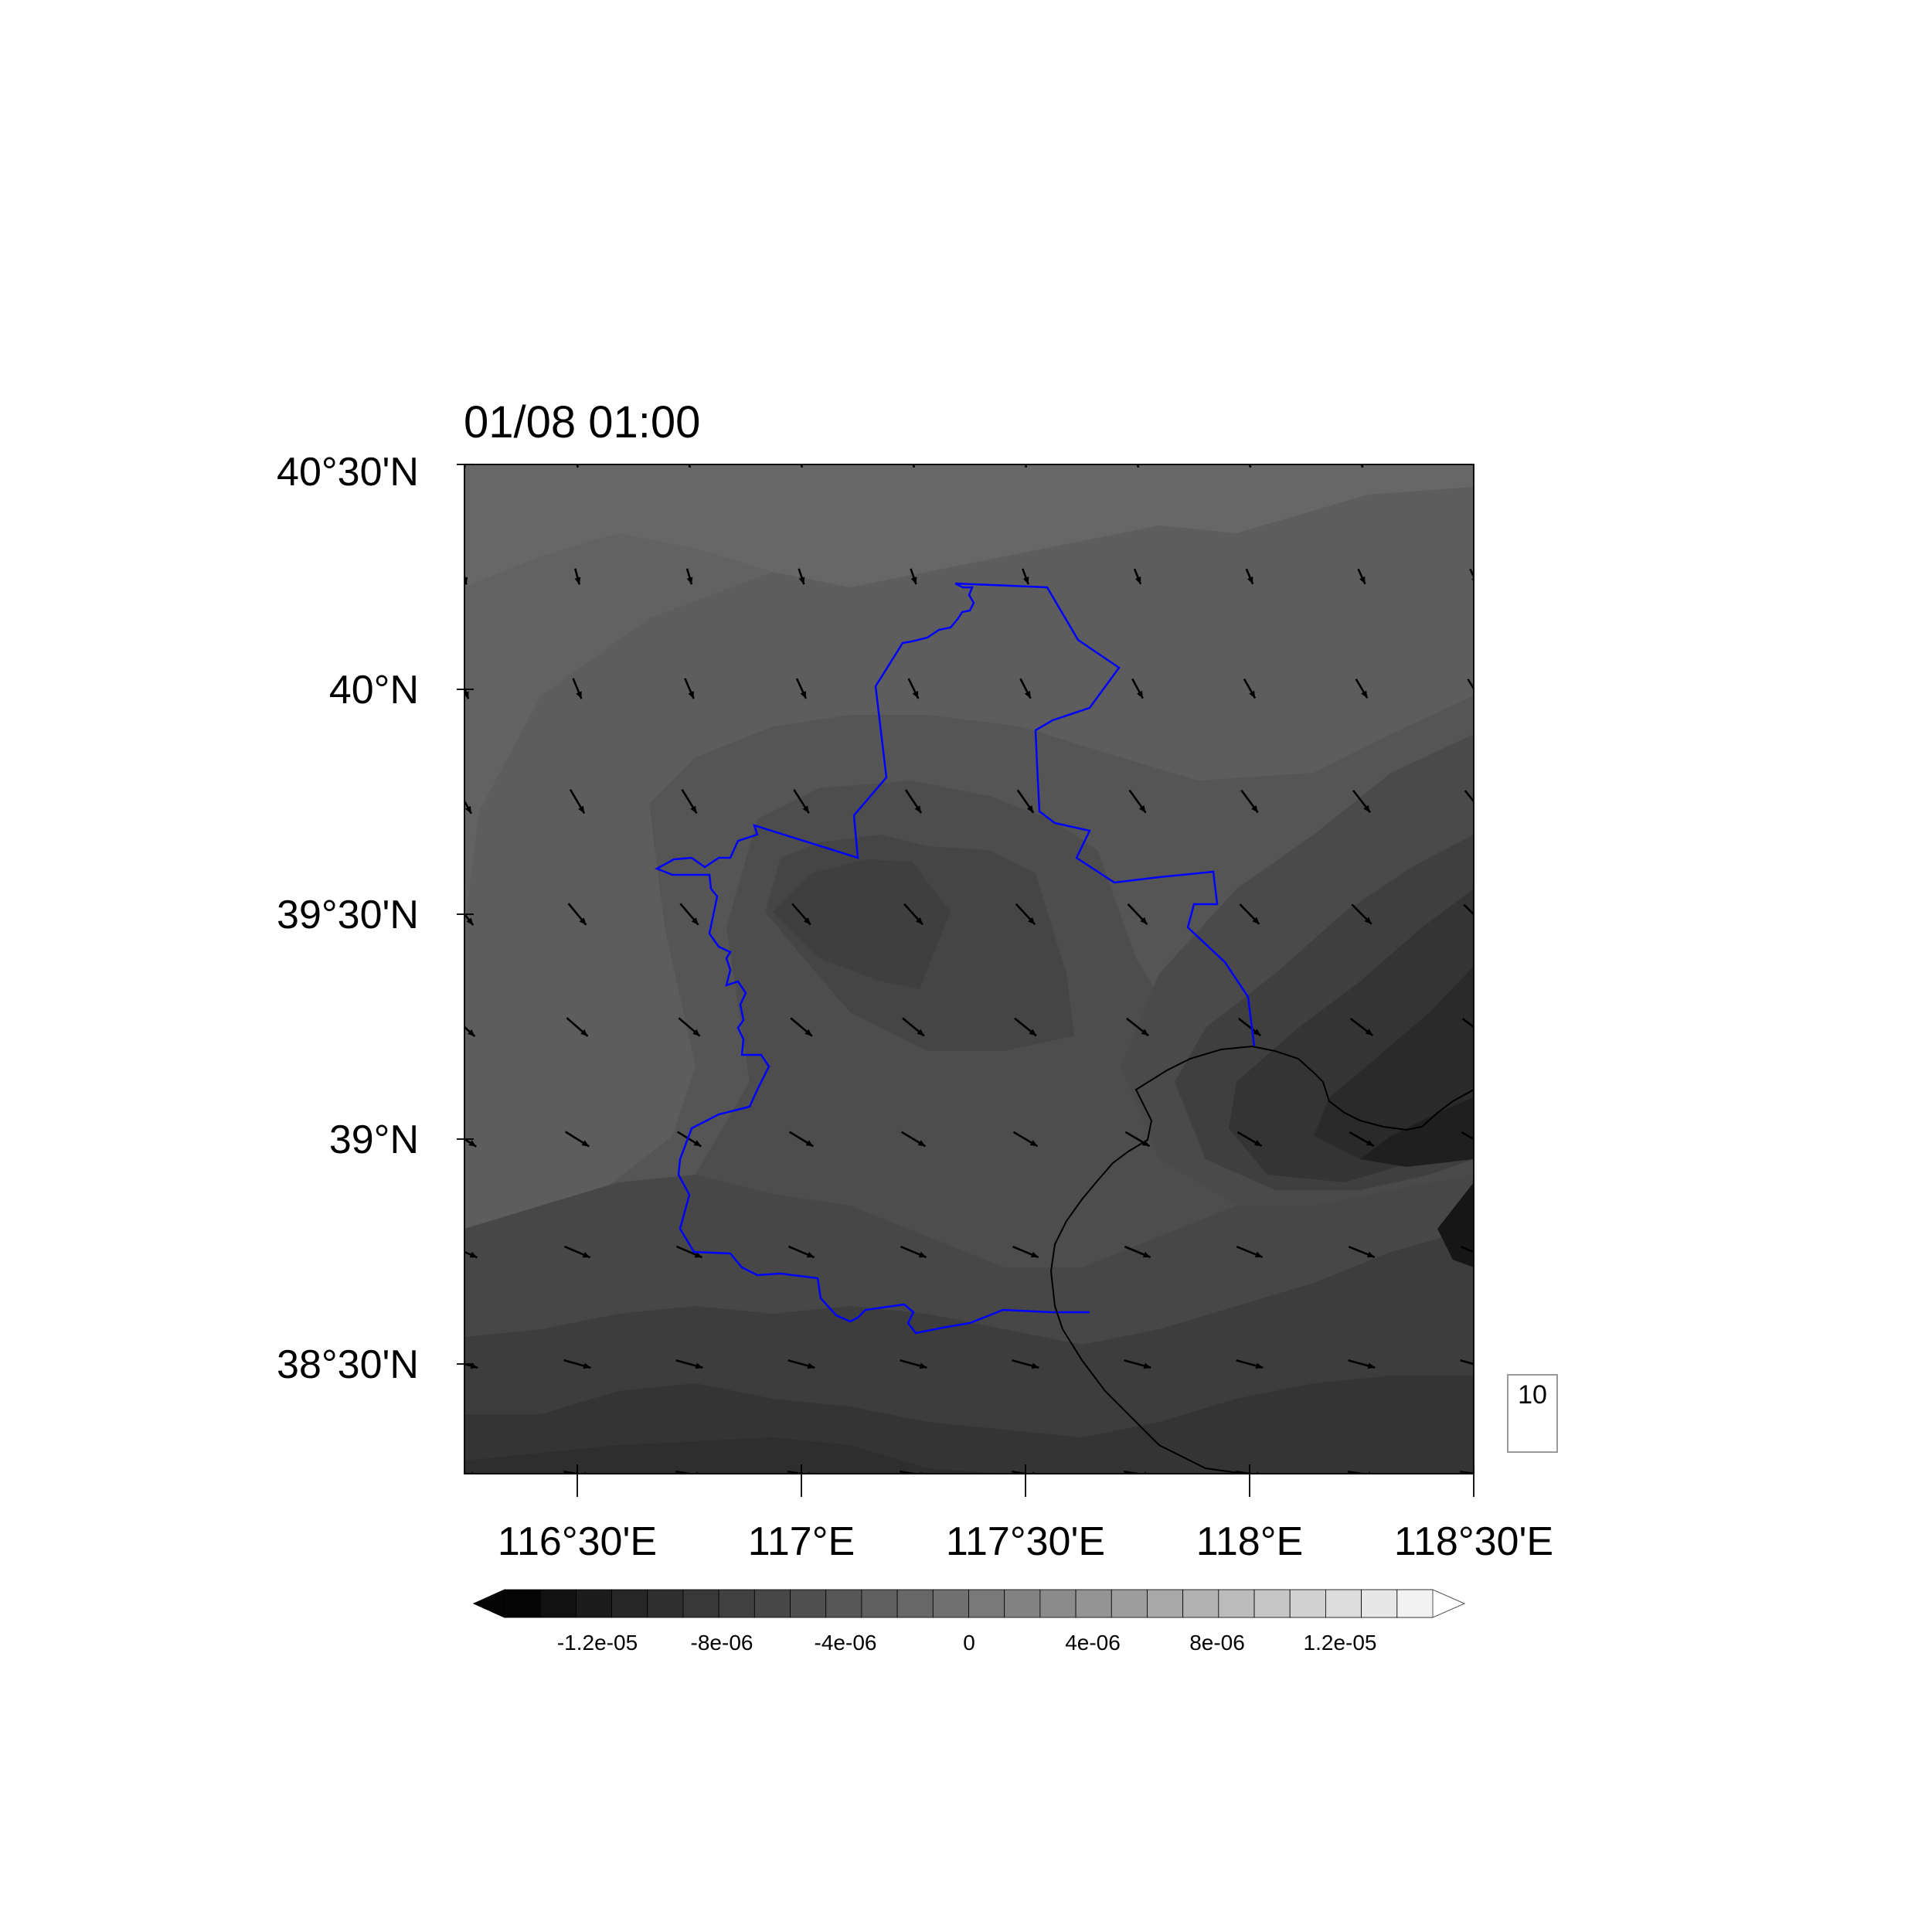 This screenshot has width=1932, height=1932. Describe the element at coordinates (1105, 814) in the screenshot. I see `province-boundary-north` at that location.